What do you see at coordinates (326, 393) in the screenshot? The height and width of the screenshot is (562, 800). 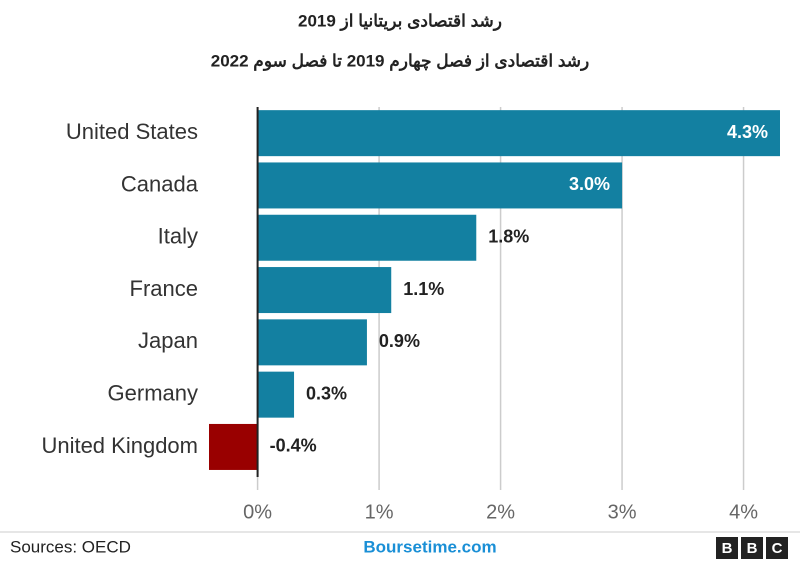 I see `value-label: 0.3%` at bounding box center [326, 393].